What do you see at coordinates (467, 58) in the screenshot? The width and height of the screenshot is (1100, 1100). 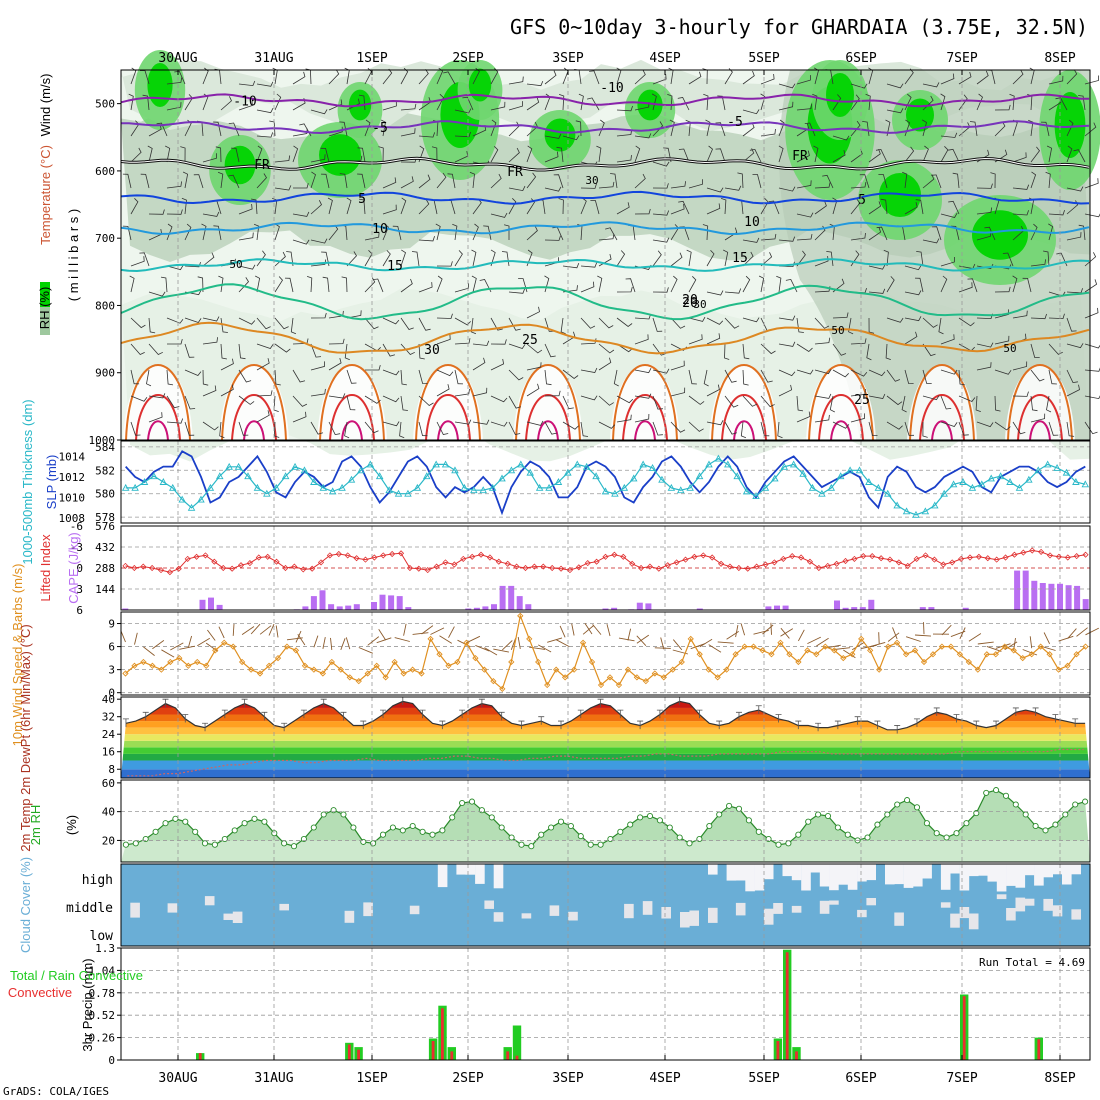 I see `date-top-2SEP: 2SEP` at bounding box center [467, 58].